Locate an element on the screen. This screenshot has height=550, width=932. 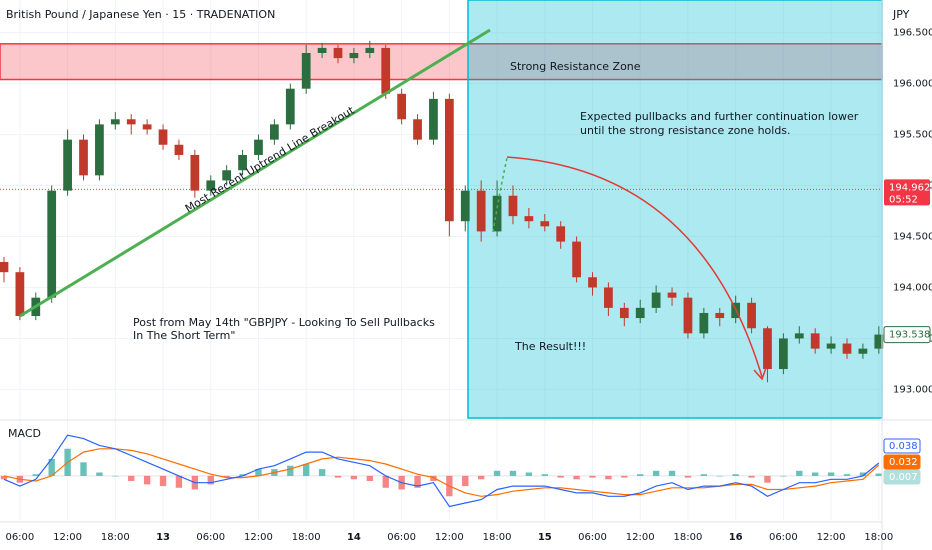
macd-macd is located at coordinates (441, 471).